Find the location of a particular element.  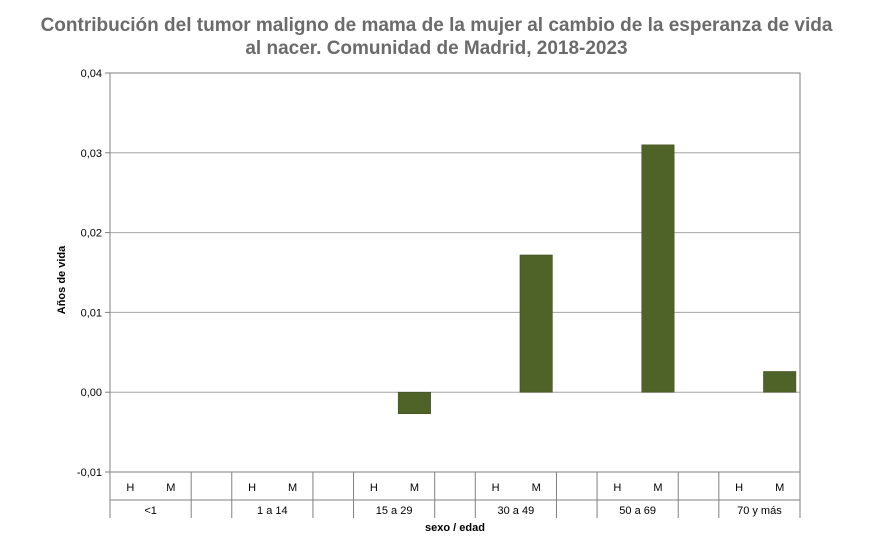

age-group-label: 70 y más is located at coordinates (759, 511).